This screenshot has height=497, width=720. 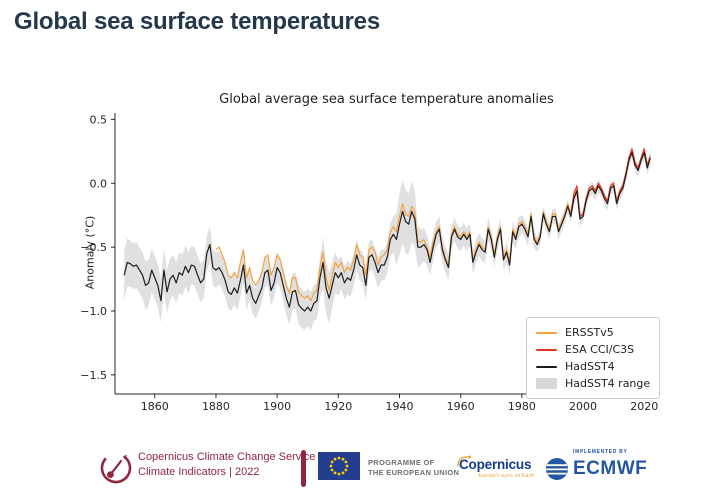 What do you see at coordinates (93, 247) in the screenshot?
I see `y-tick-label: −0.5` at bounding box center [93, 247].